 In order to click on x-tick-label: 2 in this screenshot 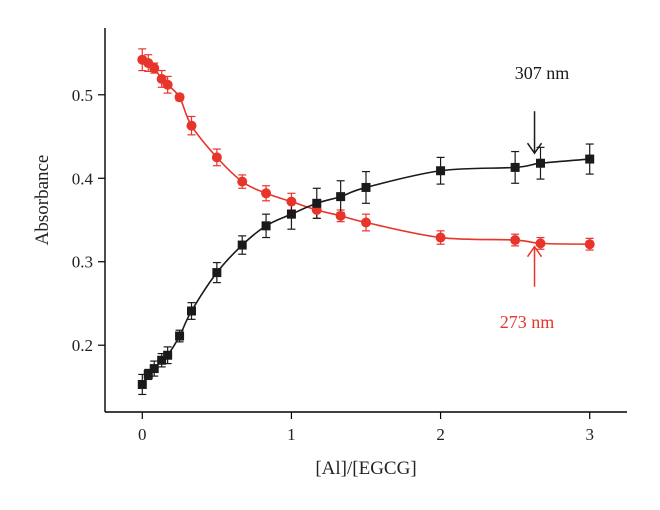, I will do `click(440, 434)`.